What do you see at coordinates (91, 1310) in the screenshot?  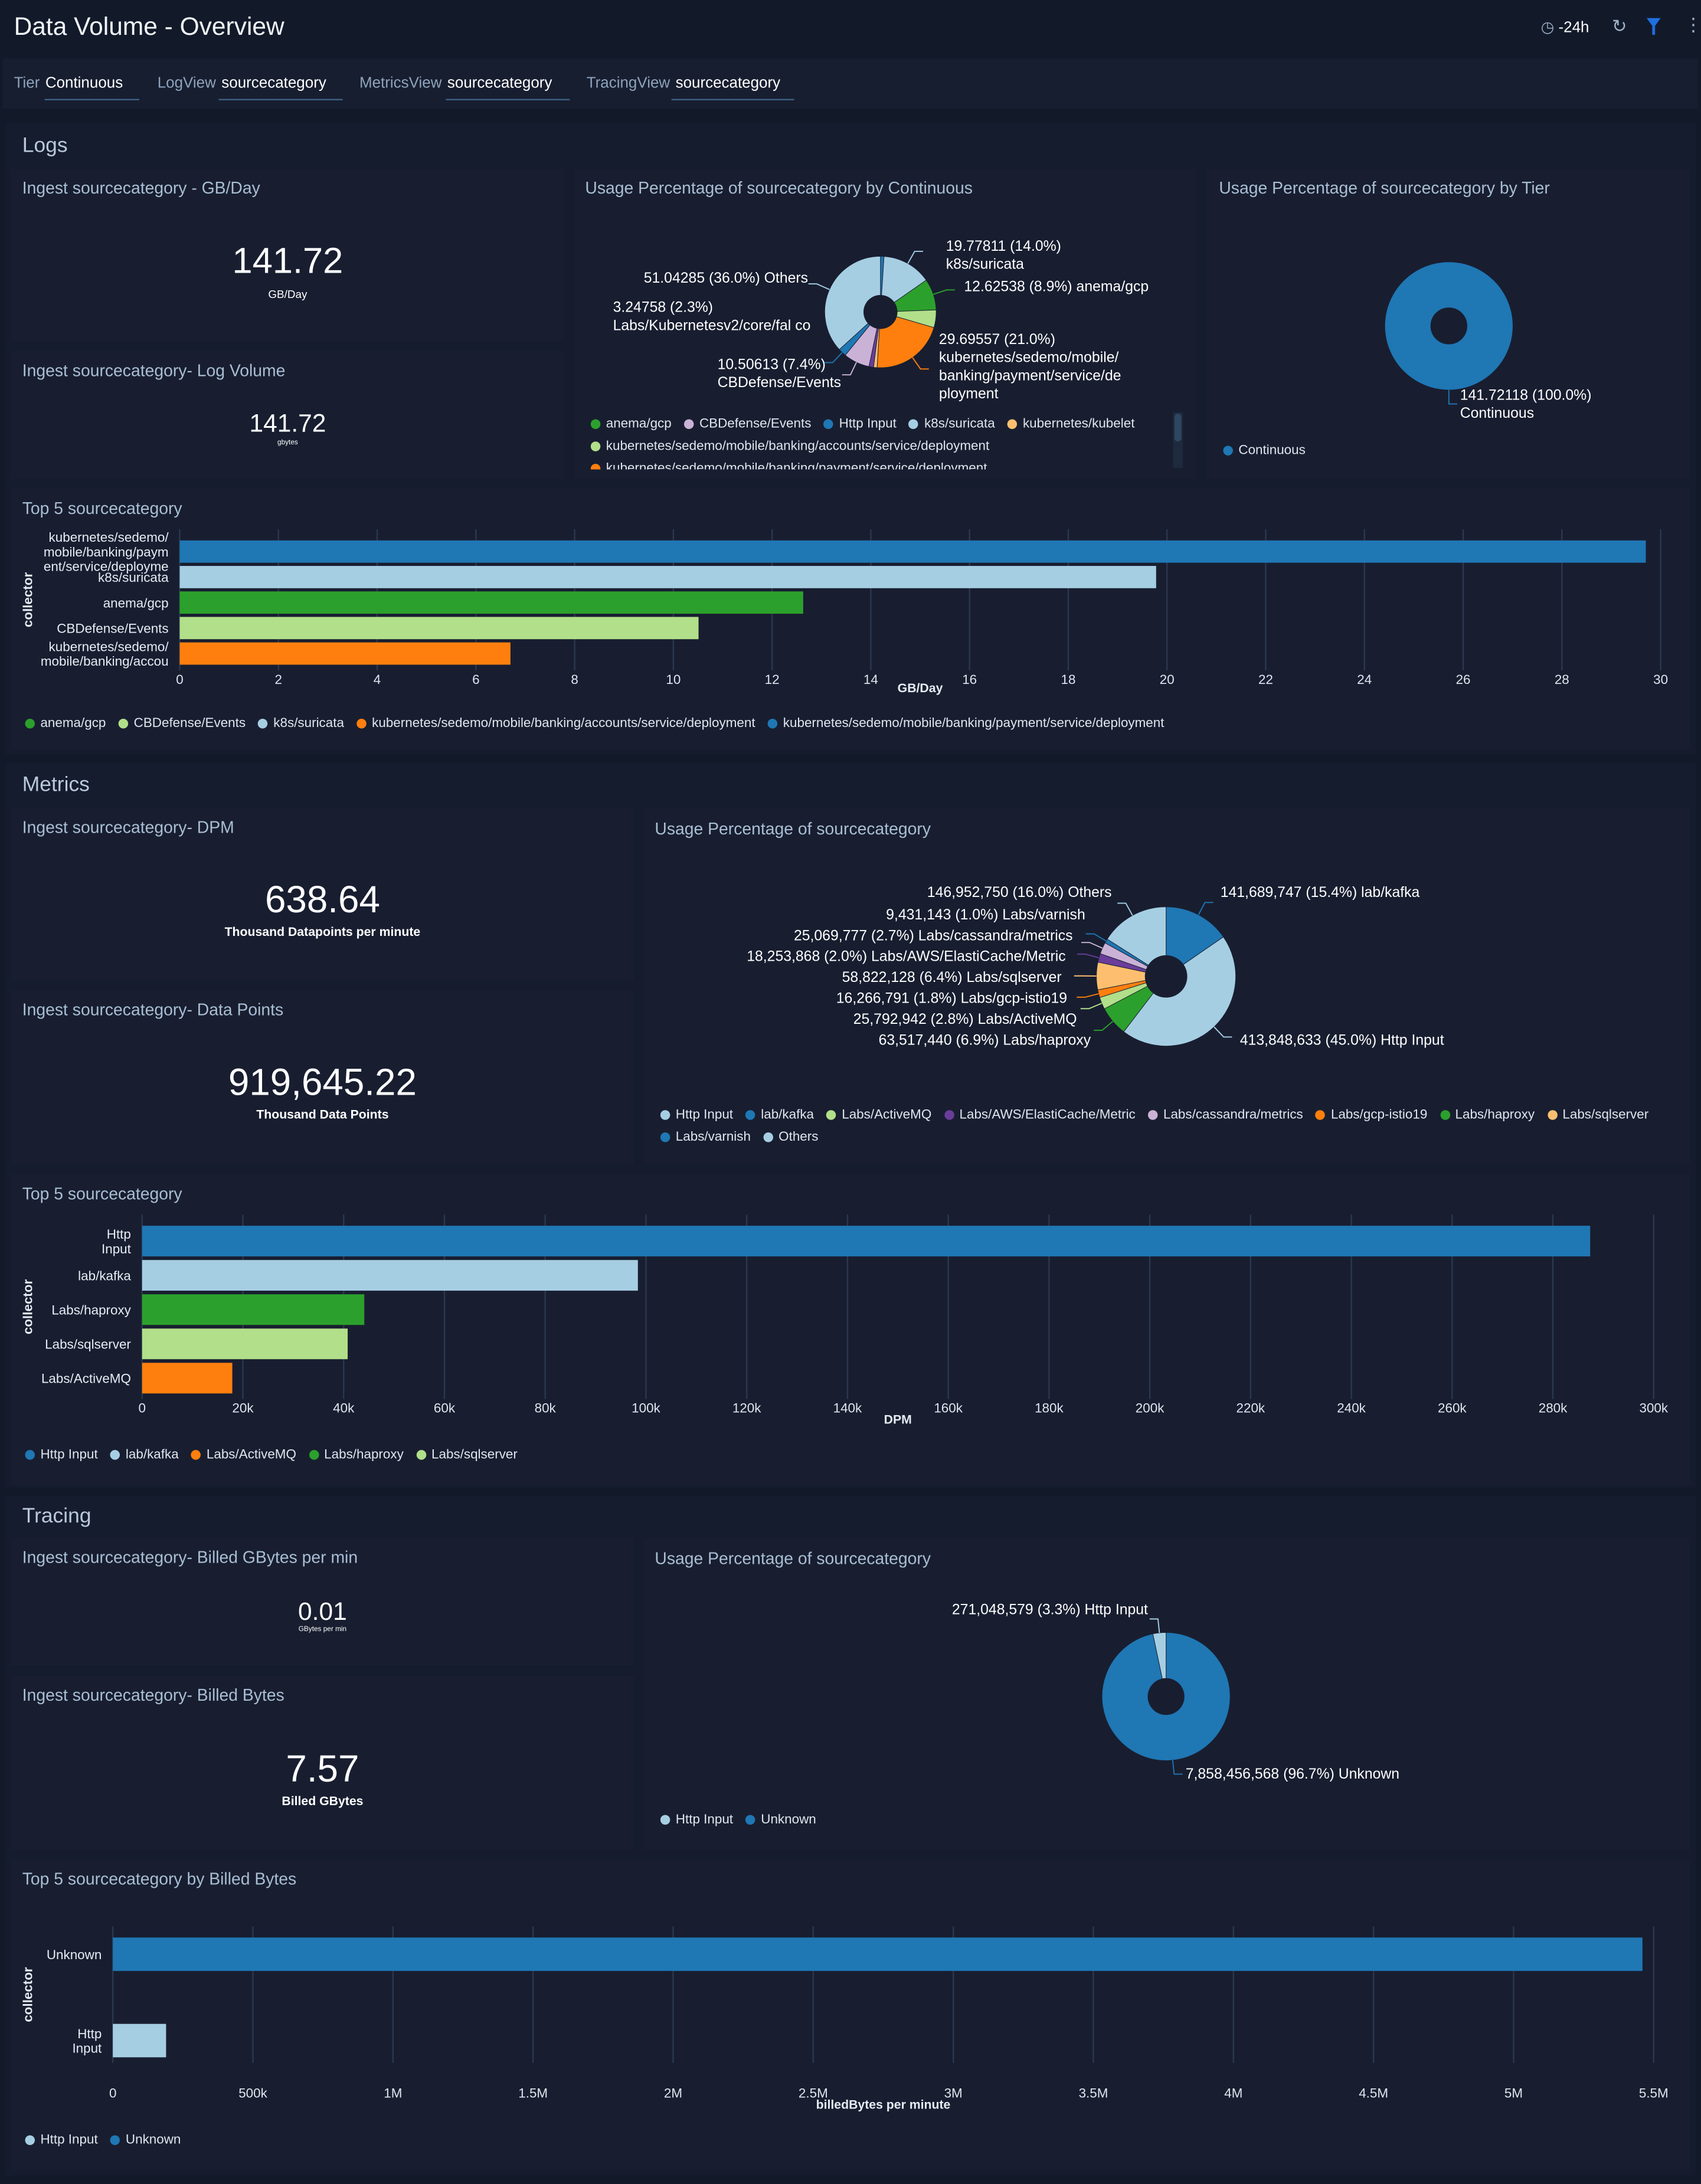 I see `y-category-label: Labs/haproxy` at bounding box center [91, 1310].